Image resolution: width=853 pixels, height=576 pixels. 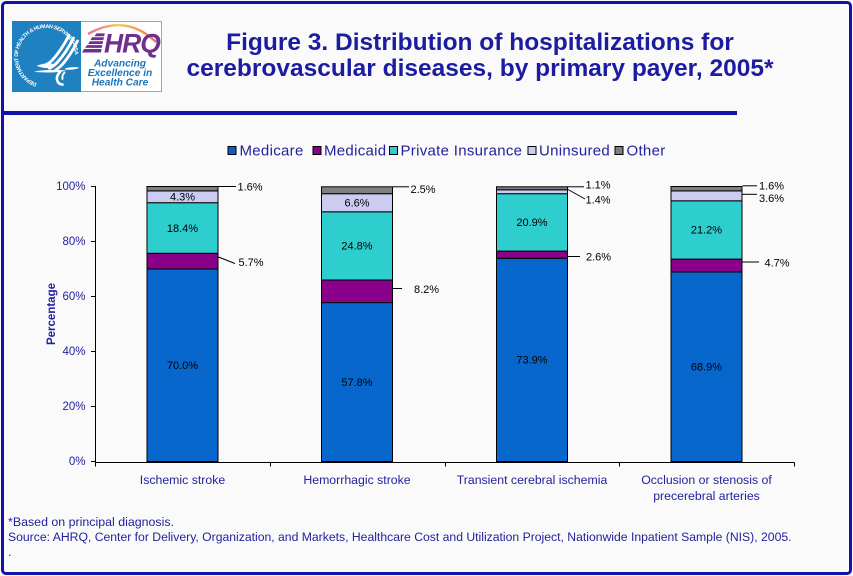 I want to click on svg-text: Advancing, so click(x=120, y=63).